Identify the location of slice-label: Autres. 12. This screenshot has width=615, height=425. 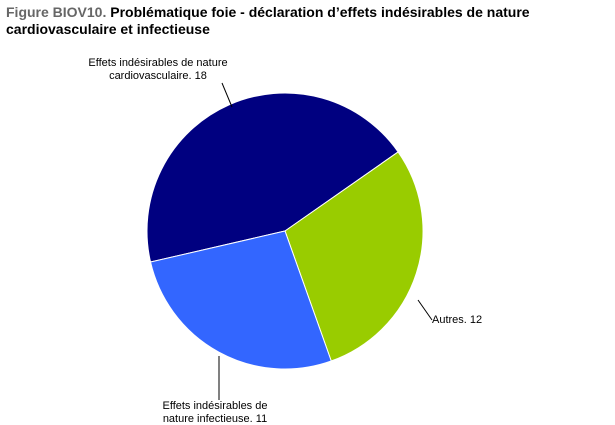
(467, 320).